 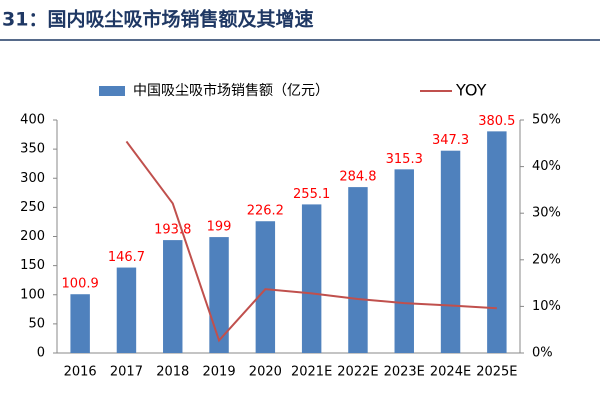 What do you see at coordinates (219, 372) in the screenshot?
I see `x-tick-label: 2019` at bounding box center [219, 372].